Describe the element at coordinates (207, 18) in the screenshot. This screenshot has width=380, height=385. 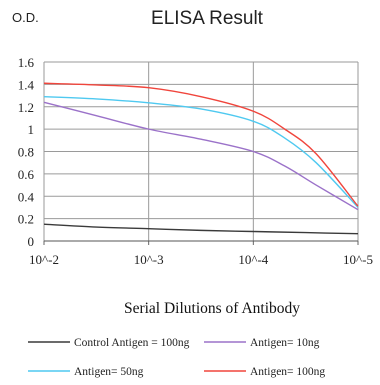
I see `chart-title: ELISA Result` at that location.